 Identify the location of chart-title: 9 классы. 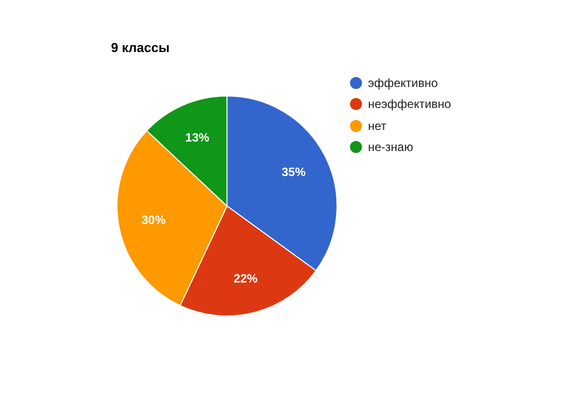
(140, 47).